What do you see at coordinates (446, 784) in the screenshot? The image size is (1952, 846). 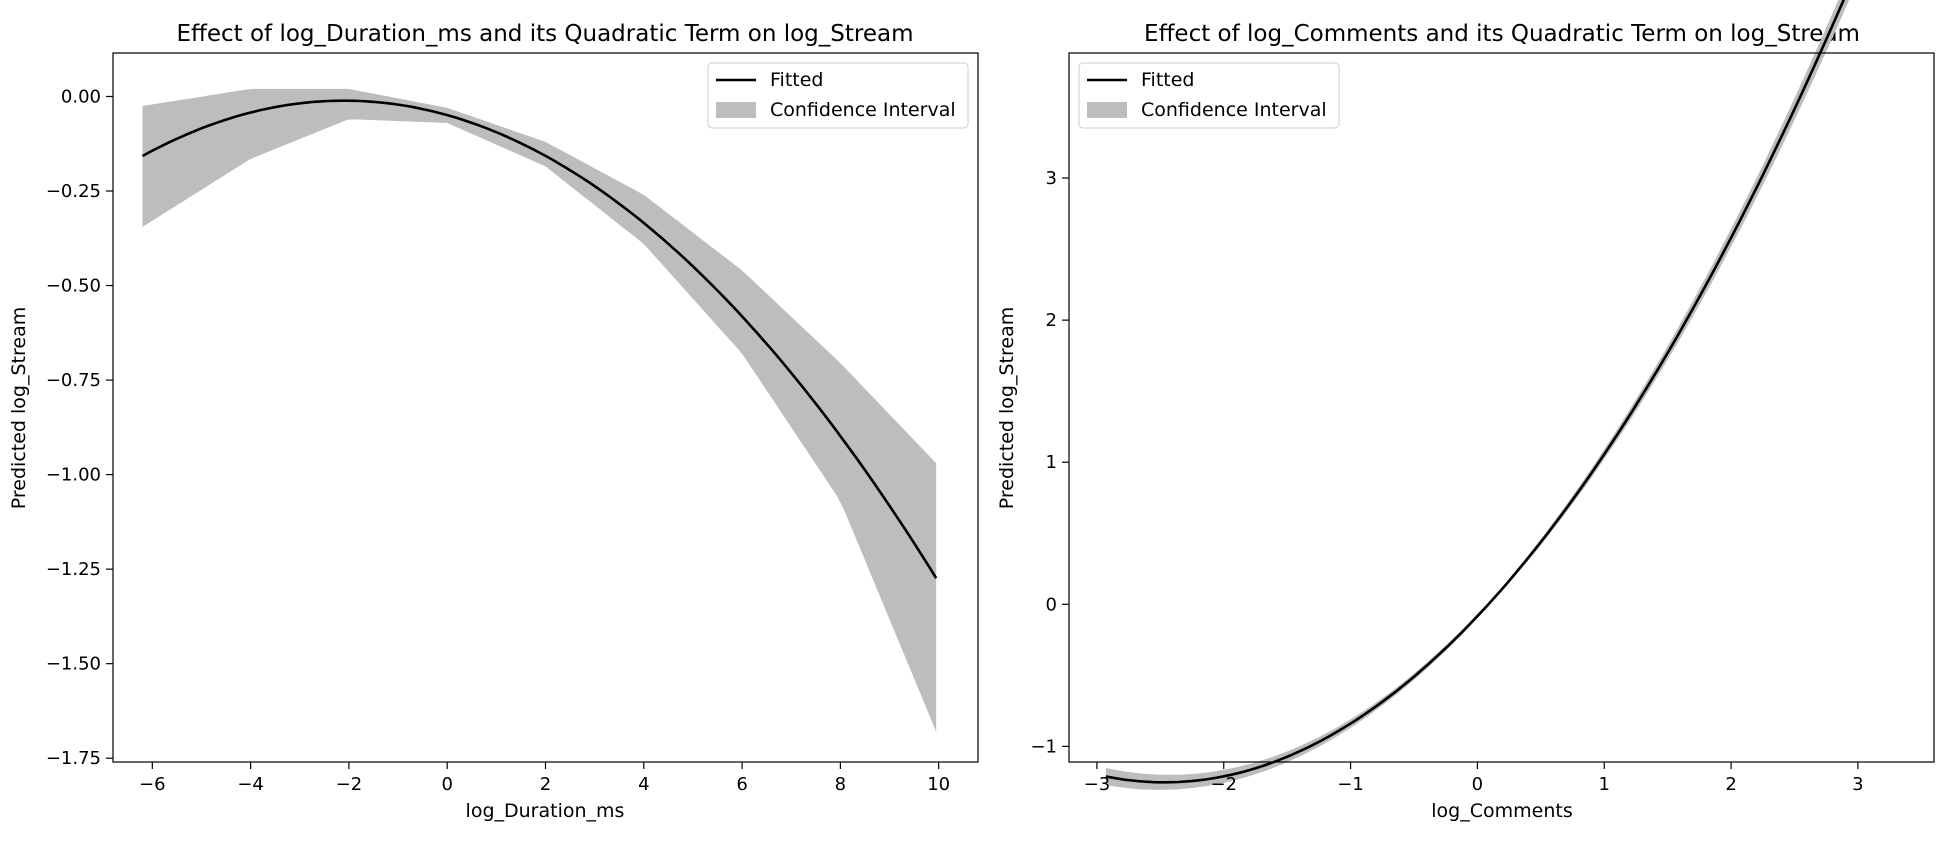 I see `left-x-tick-label: 0` at bounding box center [446, 784].